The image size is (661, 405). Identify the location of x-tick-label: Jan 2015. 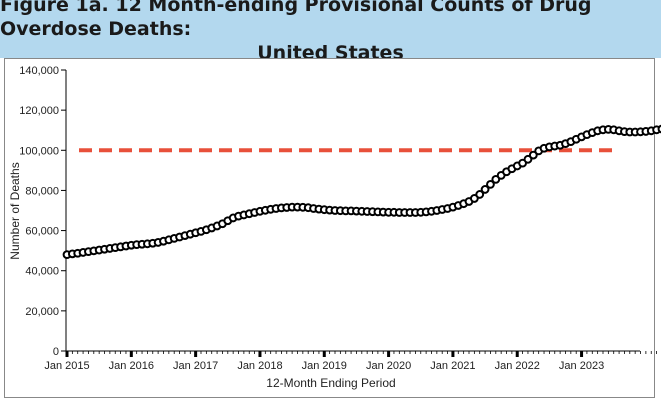
(66, 366).